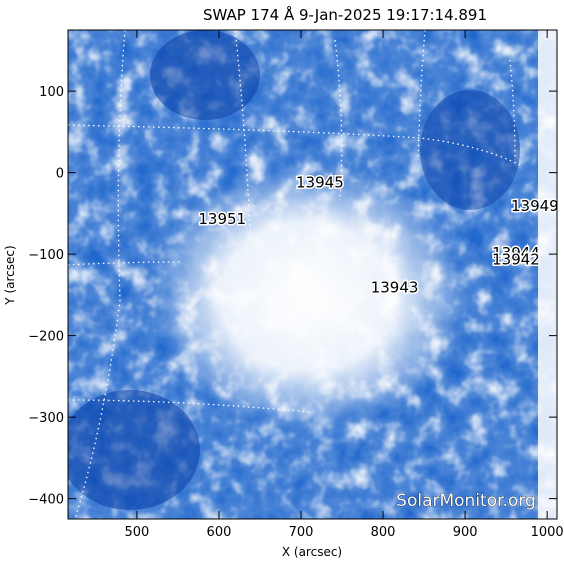 This screenshot has width=564, height=564. What do you see at coordinates (60, 174) in the screenshot?
I see `y-tick-label: 0` at bounding box center [60, 174].